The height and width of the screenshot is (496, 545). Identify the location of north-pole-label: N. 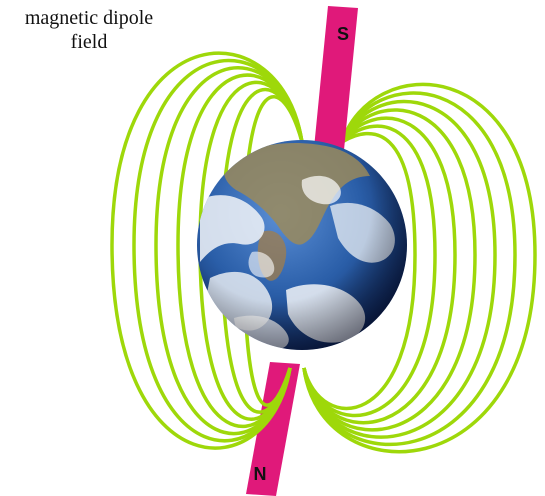
(260, 474).